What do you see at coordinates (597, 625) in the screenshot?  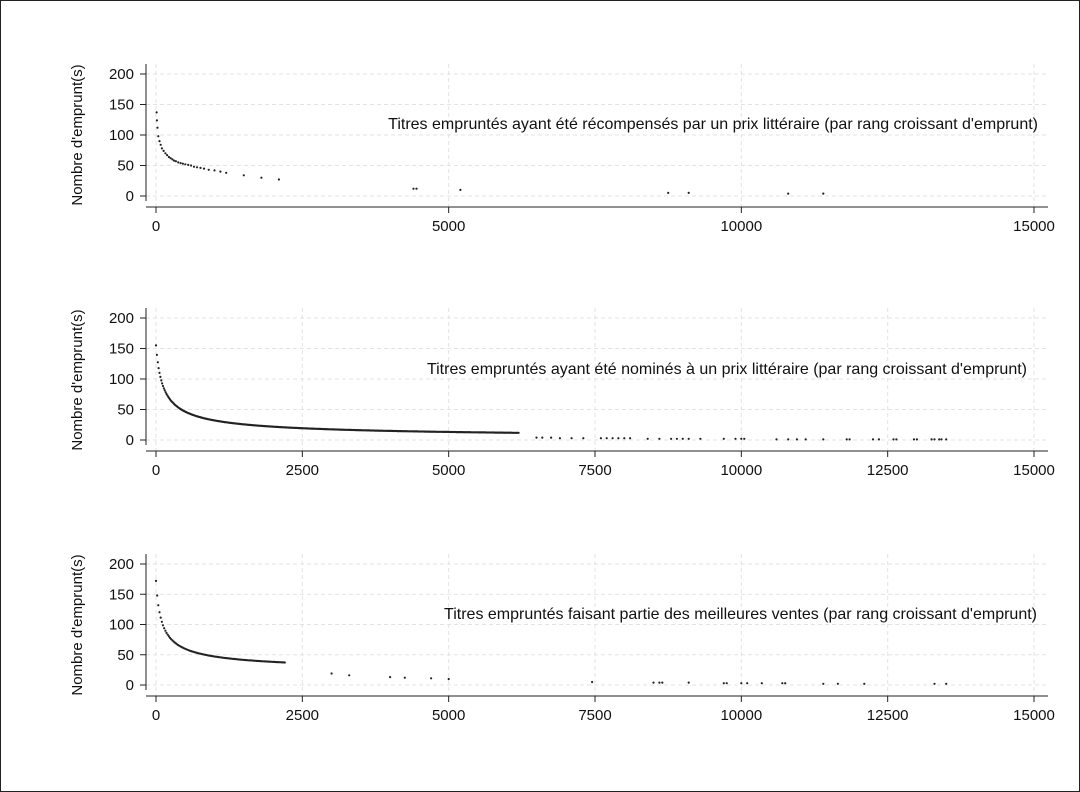 I see `grid-lines` at bounding box center [597, 625].